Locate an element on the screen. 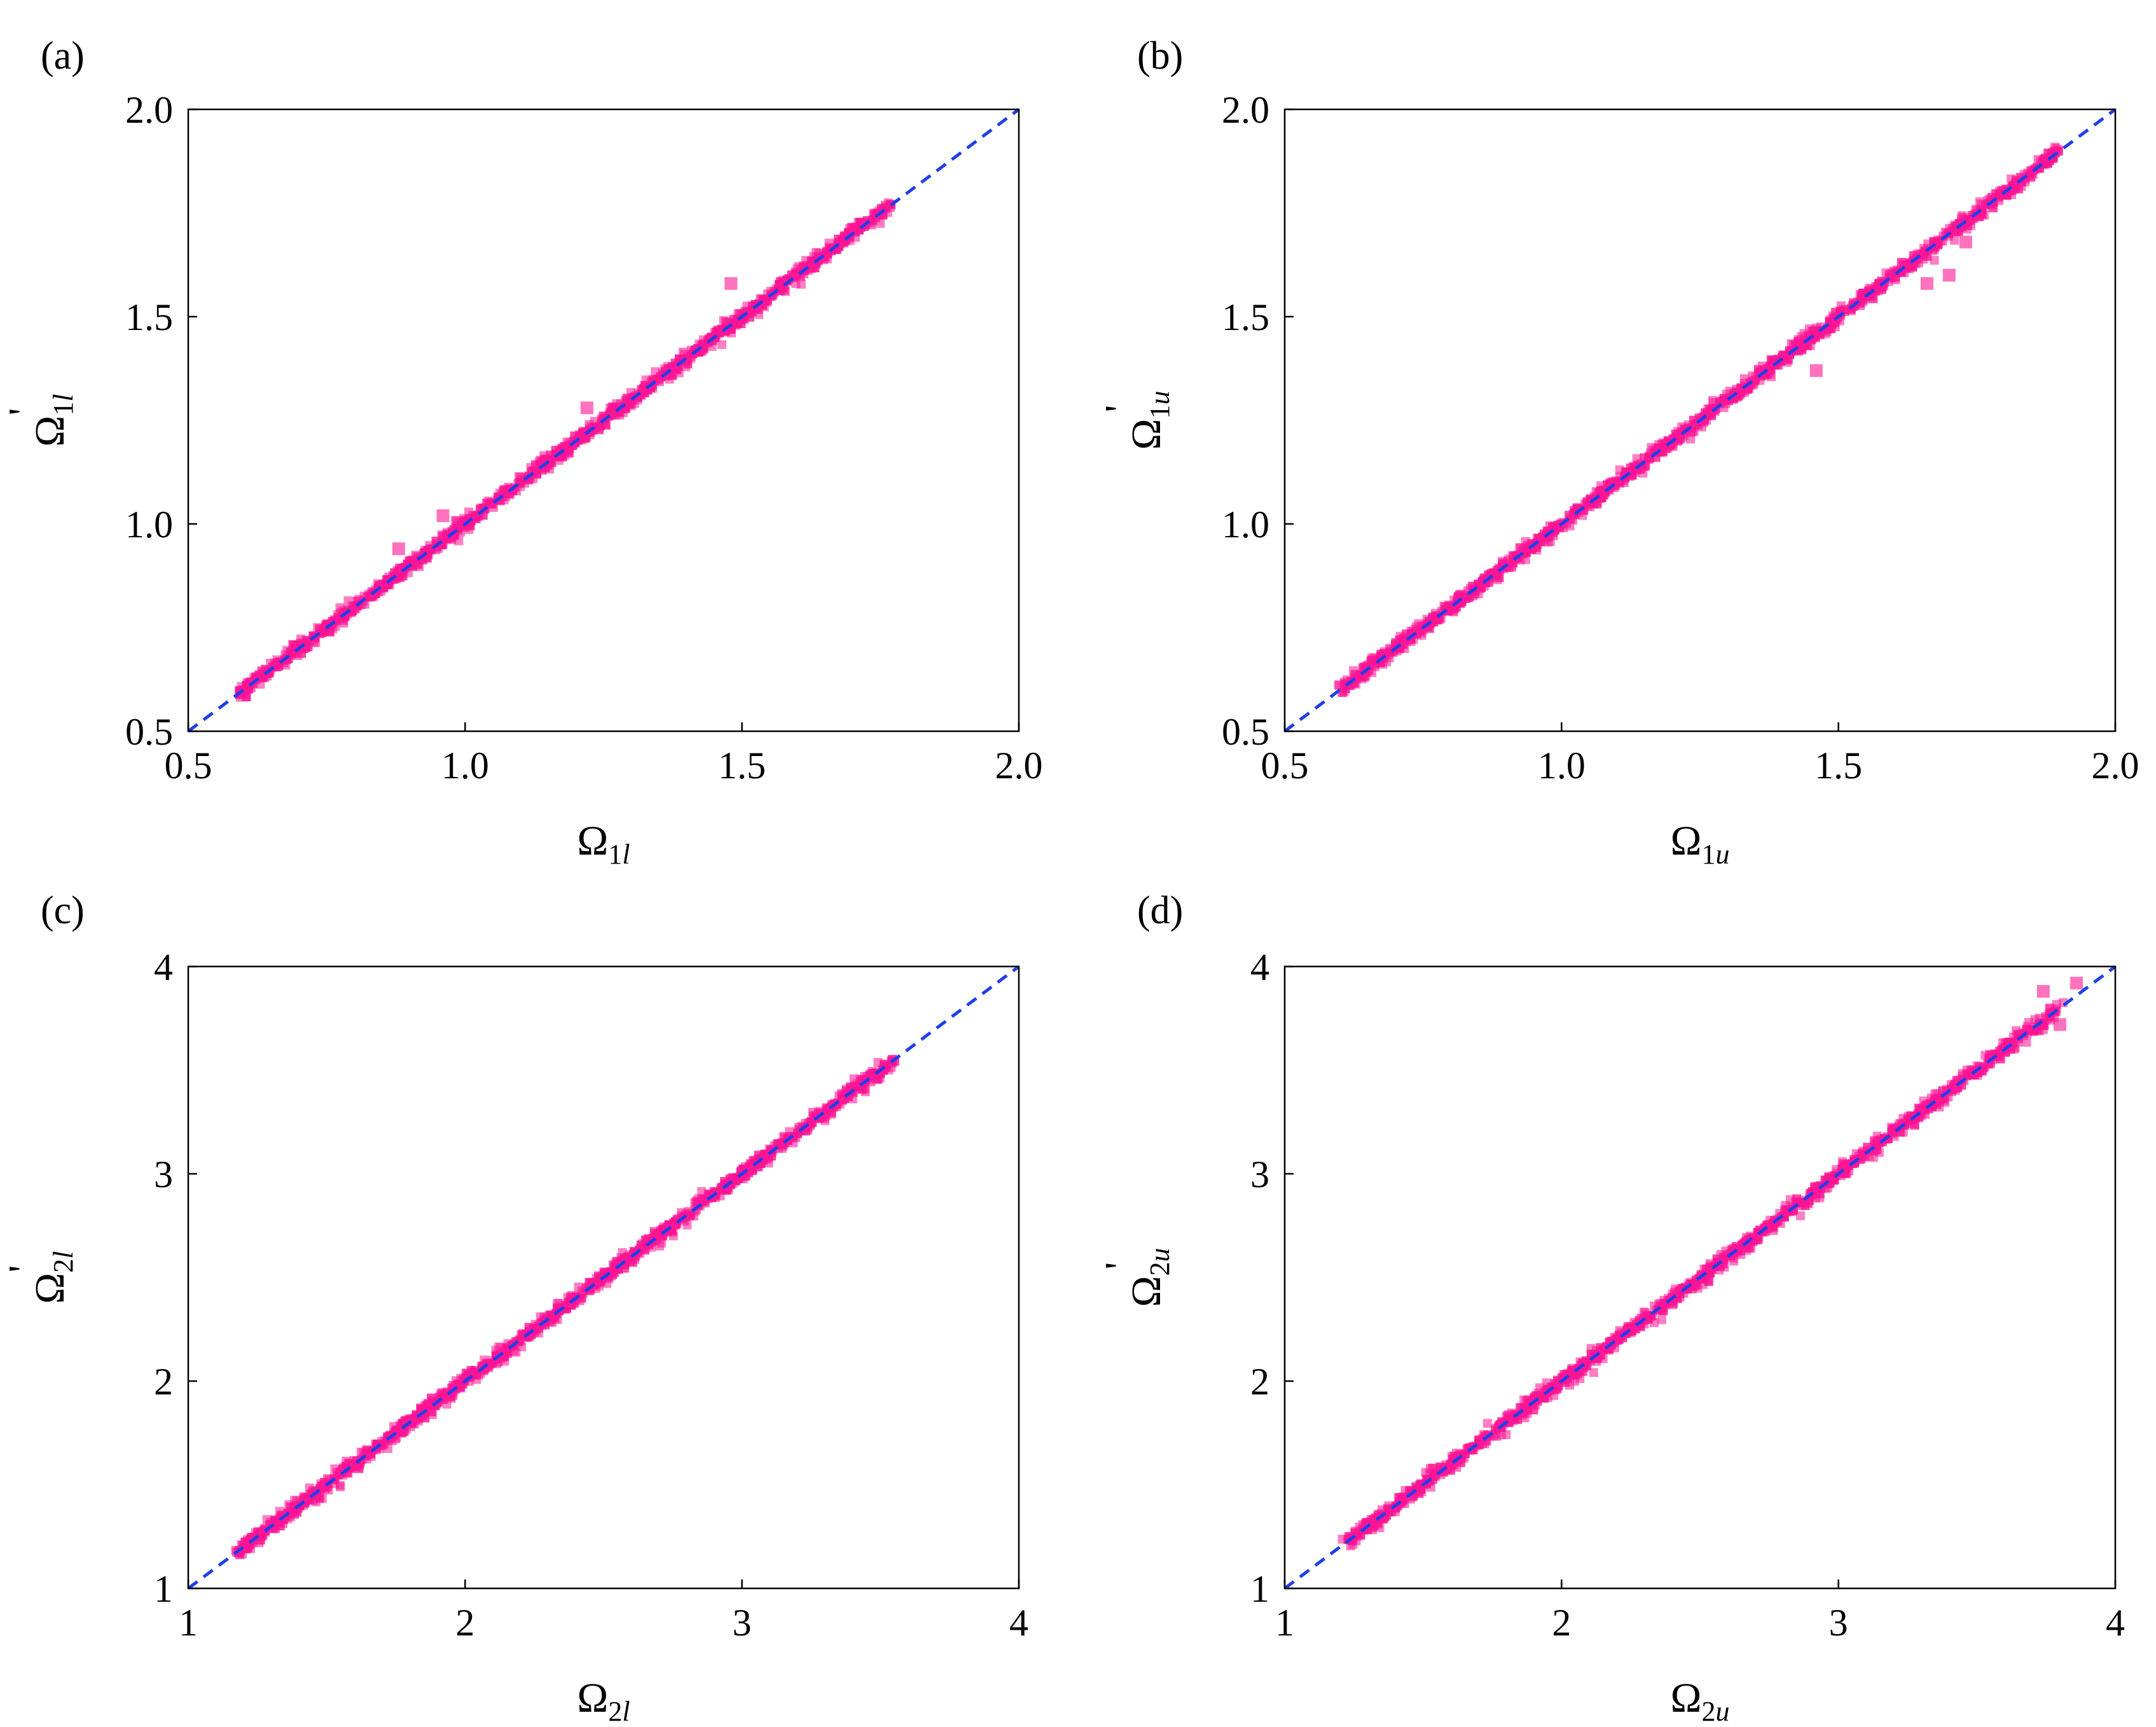  y-axis-label: Ω2u' is located at coordinates (1135, 1277).